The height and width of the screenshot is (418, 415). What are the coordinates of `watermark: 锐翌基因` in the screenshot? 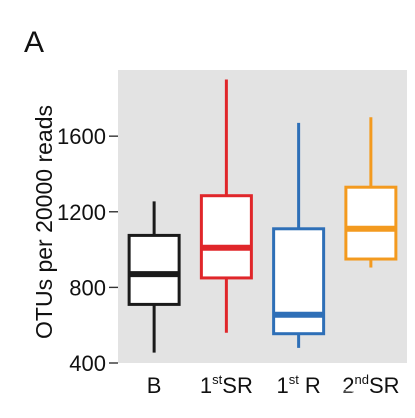 It's located at (368, 398).